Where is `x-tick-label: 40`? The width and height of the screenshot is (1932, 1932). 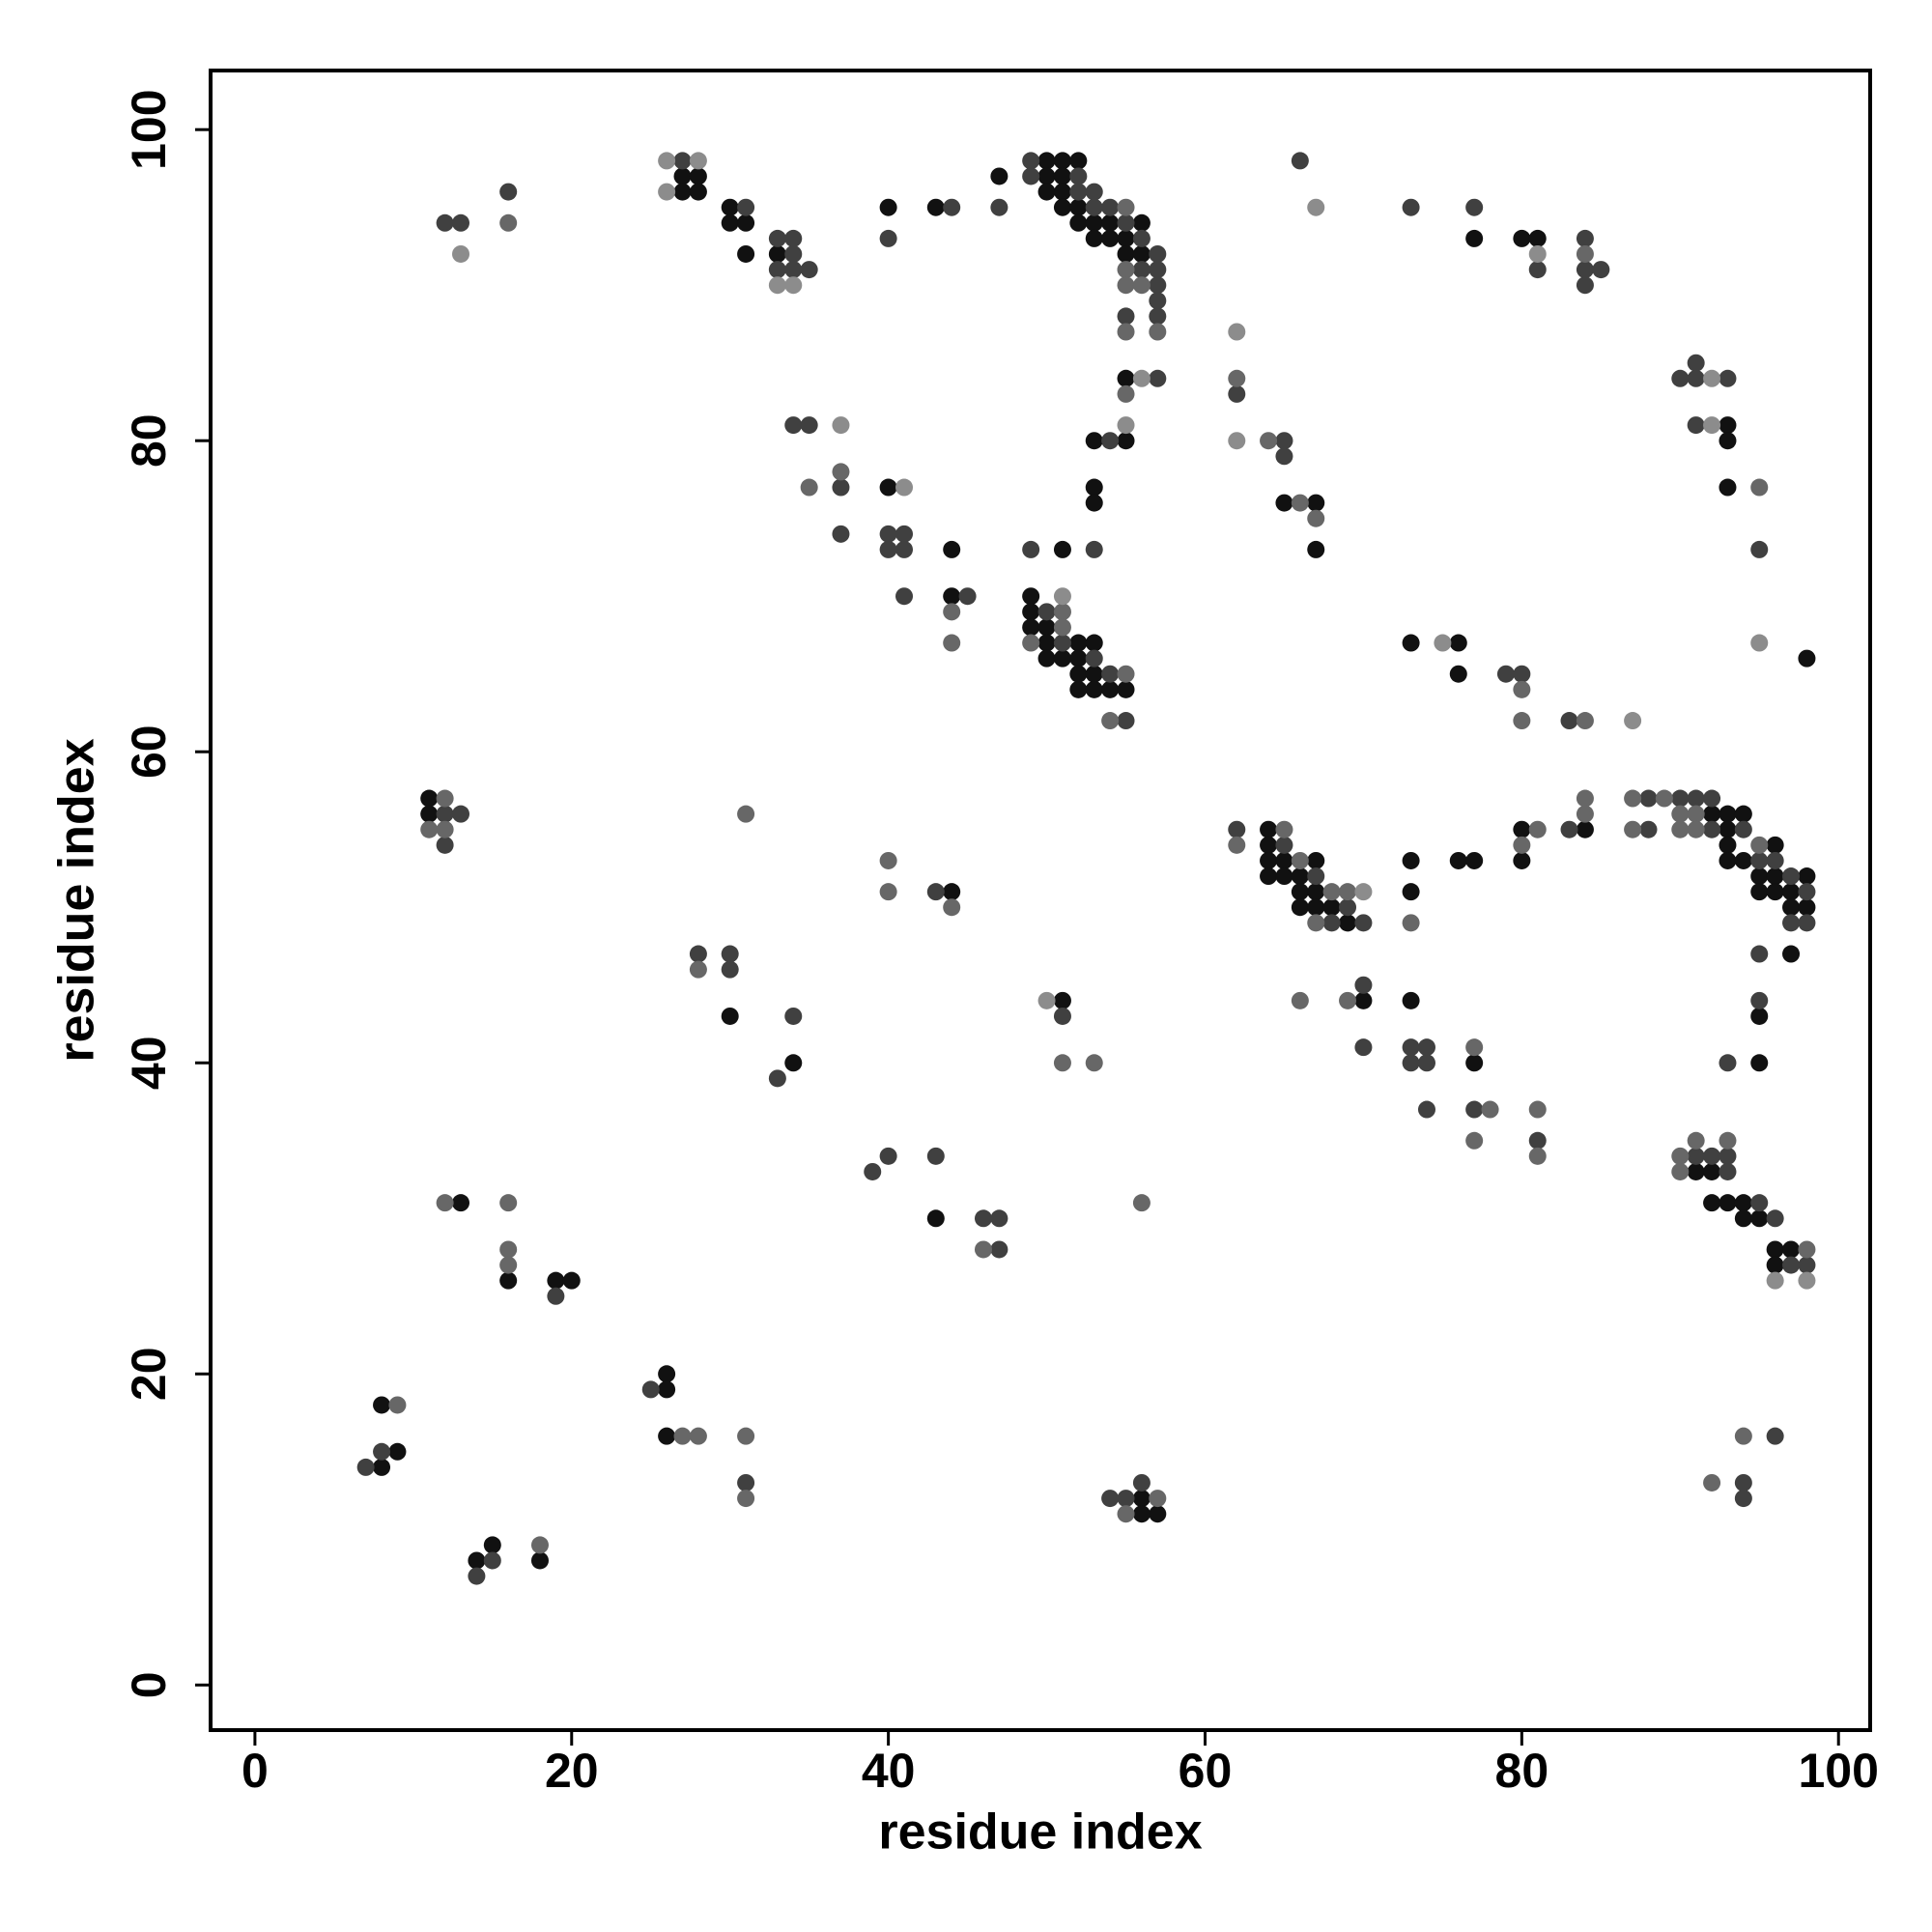 x-tick-label: 40 is located at coordinates (889, 1771).